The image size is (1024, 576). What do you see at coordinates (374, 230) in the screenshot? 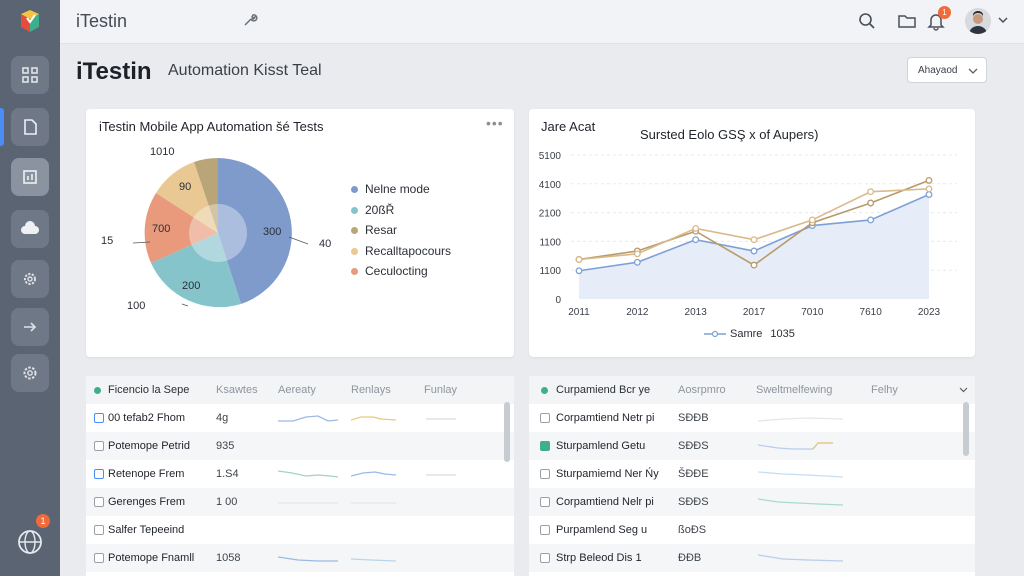
I see `legend-item: Resar` at bounding box center [374, 230].